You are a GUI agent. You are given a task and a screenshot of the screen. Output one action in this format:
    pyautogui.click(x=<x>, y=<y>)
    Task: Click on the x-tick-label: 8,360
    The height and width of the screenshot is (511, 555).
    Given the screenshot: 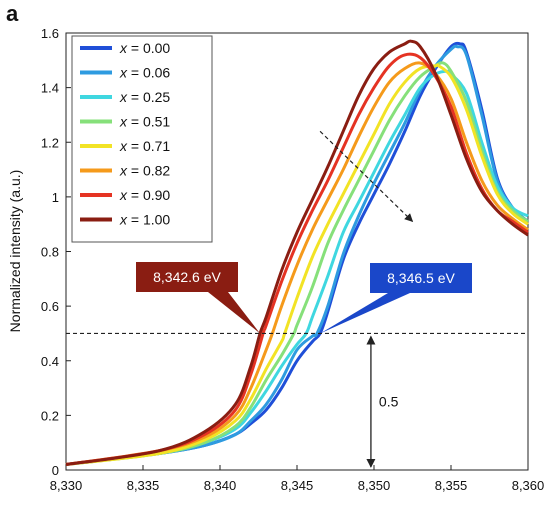 What is the action you would take?
    pyautogui.click(x=528, y=485)
    